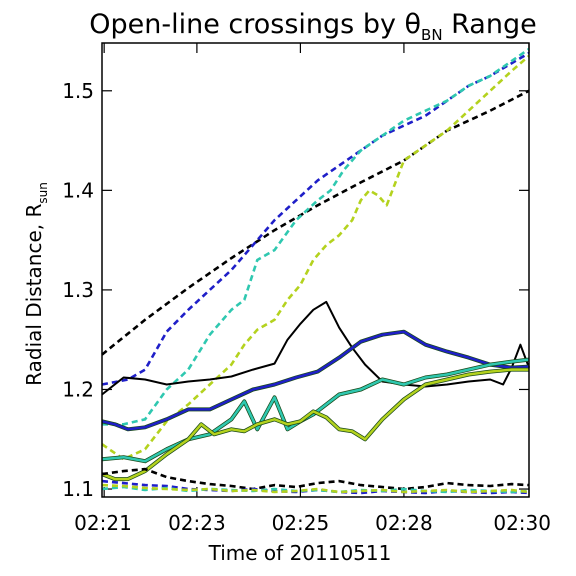 The width and height of the screenshot is (576, 576). What do you see at coordinates (522, 523) in the screenshot?
I see `x-tick-label: 02:30` at bounding box center [522, 523].